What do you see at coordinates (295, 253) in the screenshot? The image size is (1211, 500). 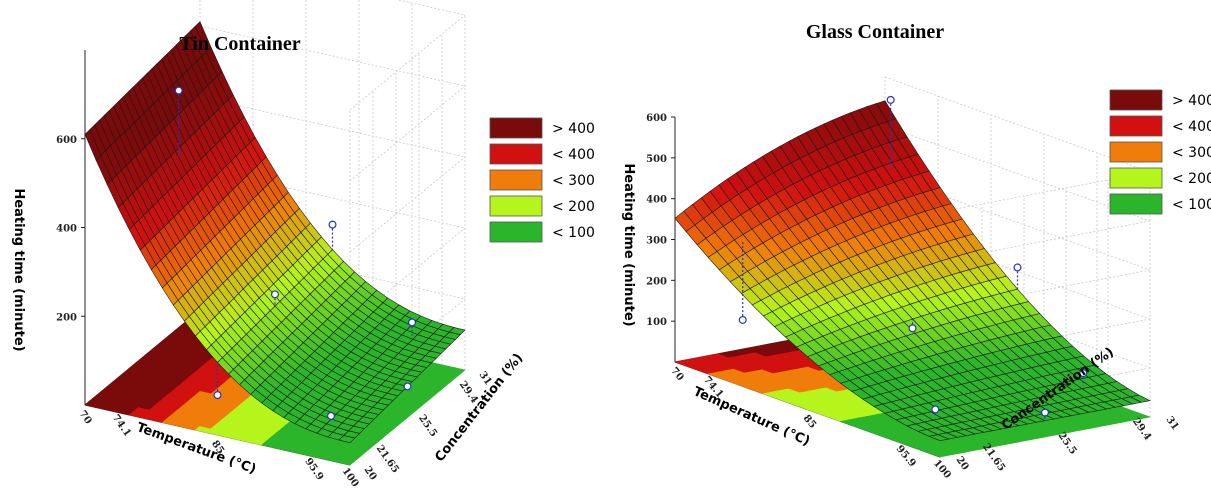 I see `design-points` at bounding box center [295, 253].